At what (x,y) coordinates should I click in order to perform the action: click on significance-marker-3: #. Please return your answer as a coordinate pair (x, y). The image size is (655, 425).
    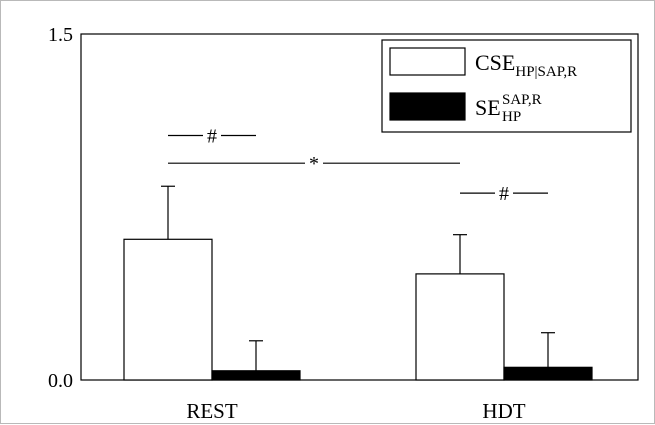
    Looking at the image, I should click on (504, 194).